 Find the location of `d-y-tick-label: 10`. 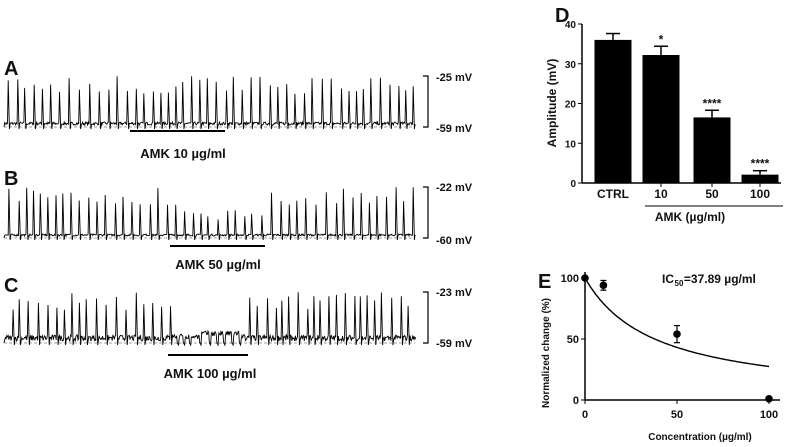

d-y-tick-label: 10 is located at coordinates (571, 144).